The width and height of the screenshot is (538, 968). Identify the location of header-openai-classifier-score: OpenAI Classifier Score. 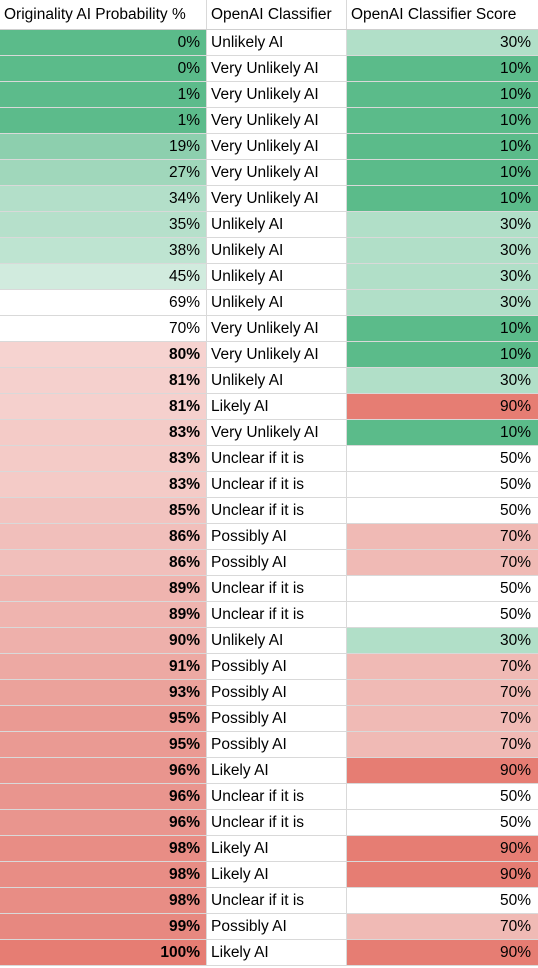
(434, 14).